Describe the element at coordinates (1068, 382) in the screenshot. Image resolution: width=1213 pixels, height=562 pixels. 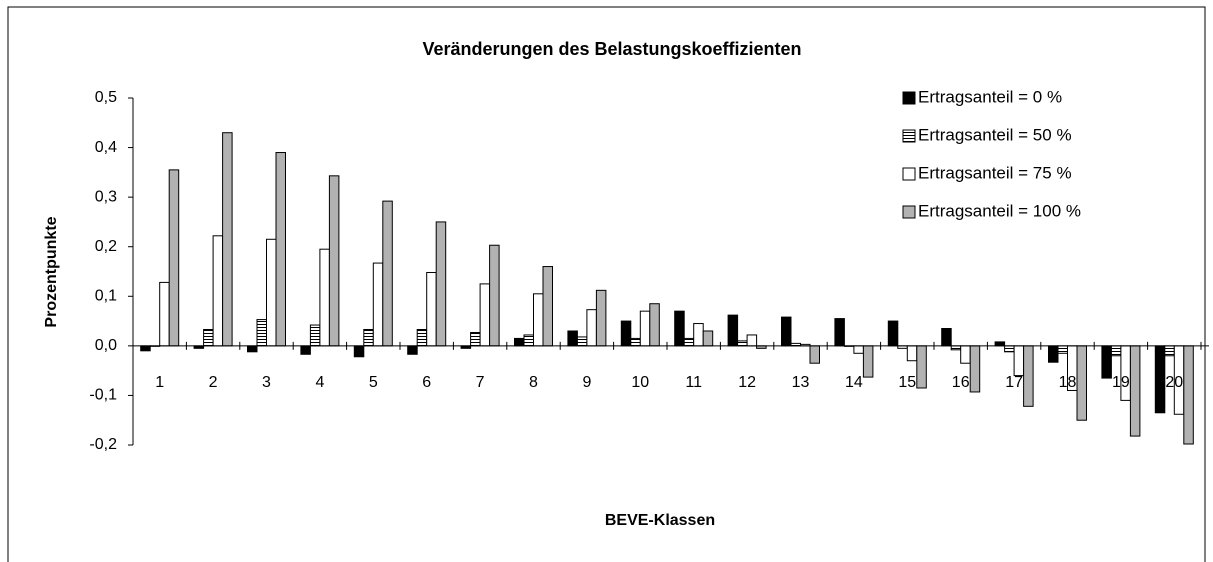
I see `x-tick-label: 18` at that location.